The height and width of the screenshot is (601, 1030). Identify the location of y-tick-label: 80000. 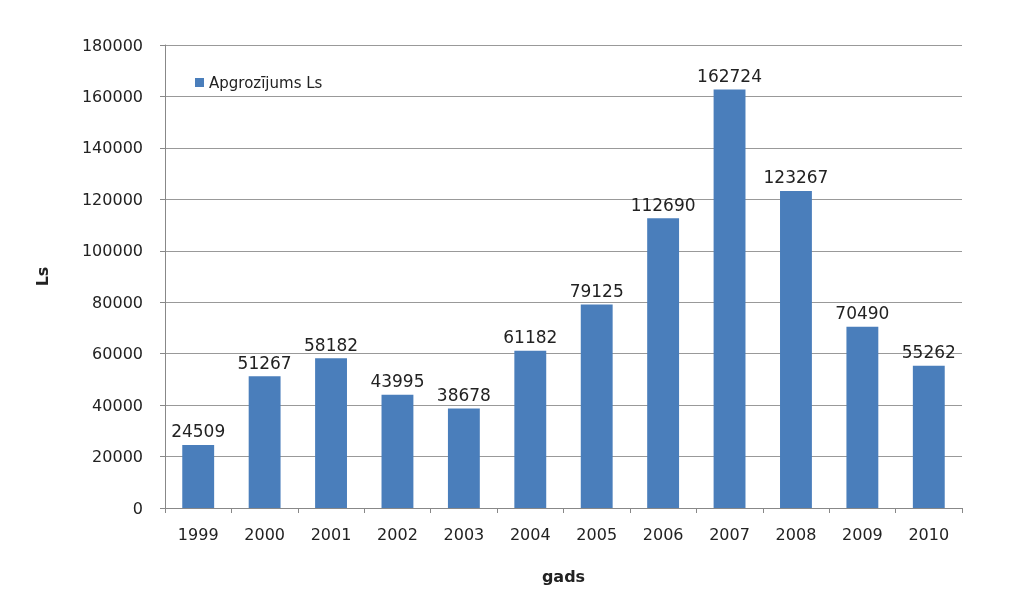
(117, 302).